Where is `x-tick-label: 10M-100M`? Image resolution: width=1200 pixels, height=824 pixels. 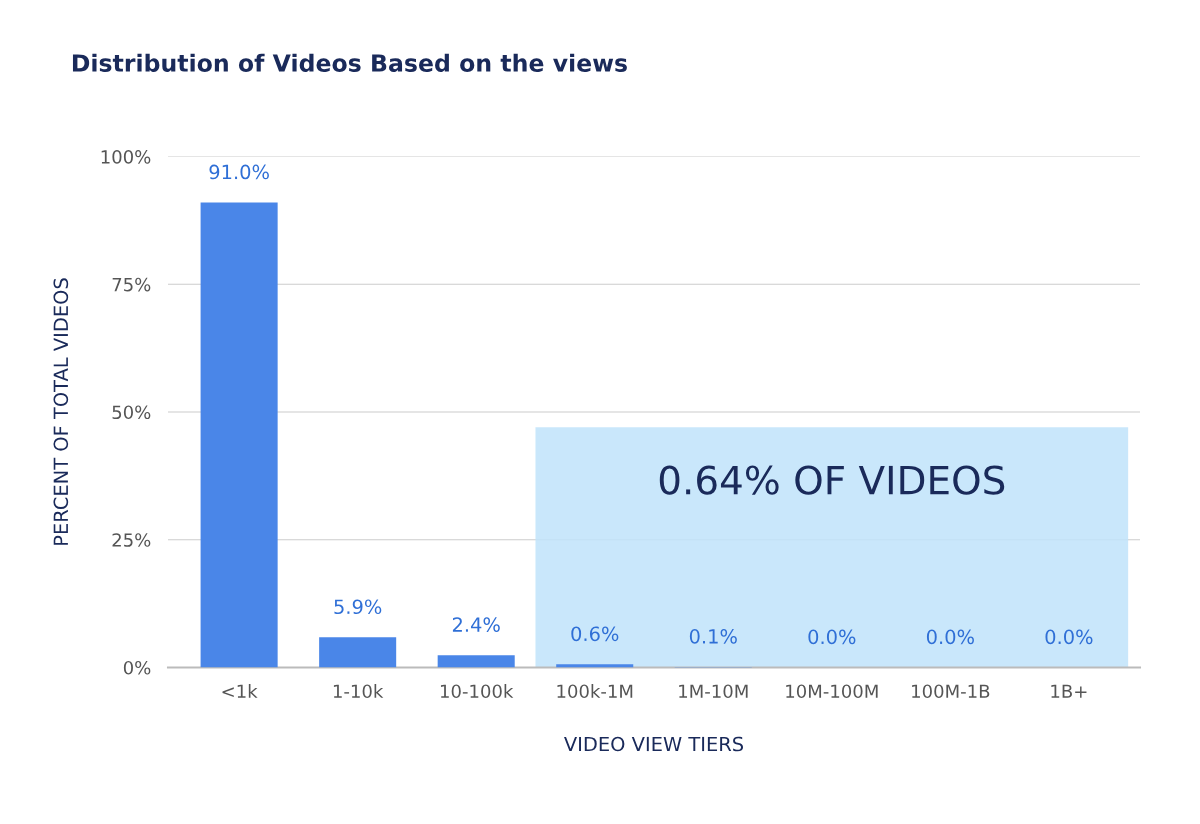 x-tick-label: 10M-100M is located at coordinates (832, 691).